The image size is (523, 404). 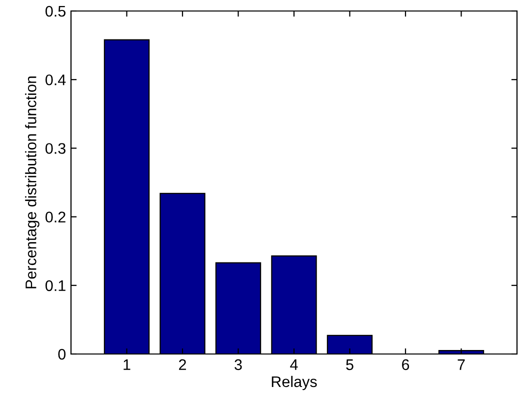 What do you see at coordinates (56, 286) in the screenshot?
I see `y-tick-label: 0.1` at bounding box center [56, 286].